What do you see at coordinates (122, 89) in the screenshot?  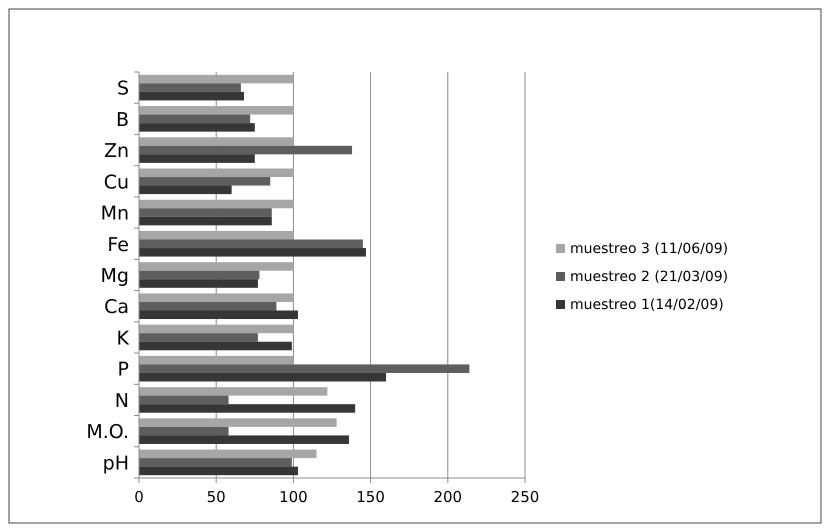 I see `y-tick-label: S` at bounding box center [122, 89].